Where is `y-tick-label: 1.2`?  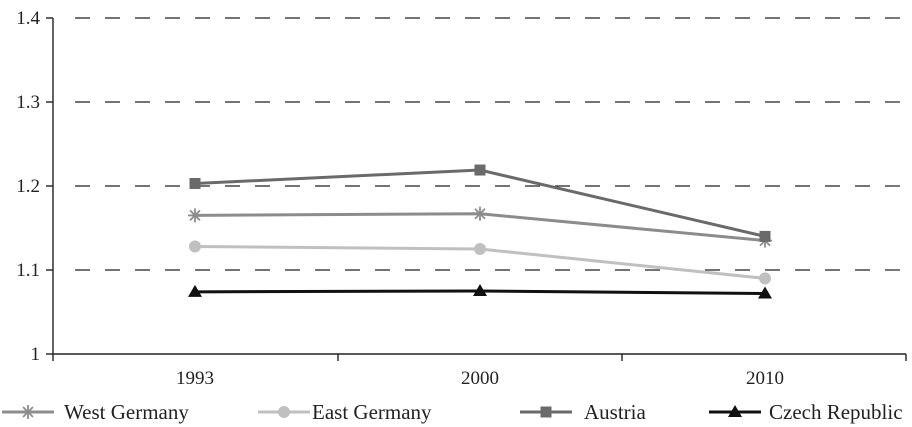 y-tick-label: 1.2 is located at coordinates (28, 186).